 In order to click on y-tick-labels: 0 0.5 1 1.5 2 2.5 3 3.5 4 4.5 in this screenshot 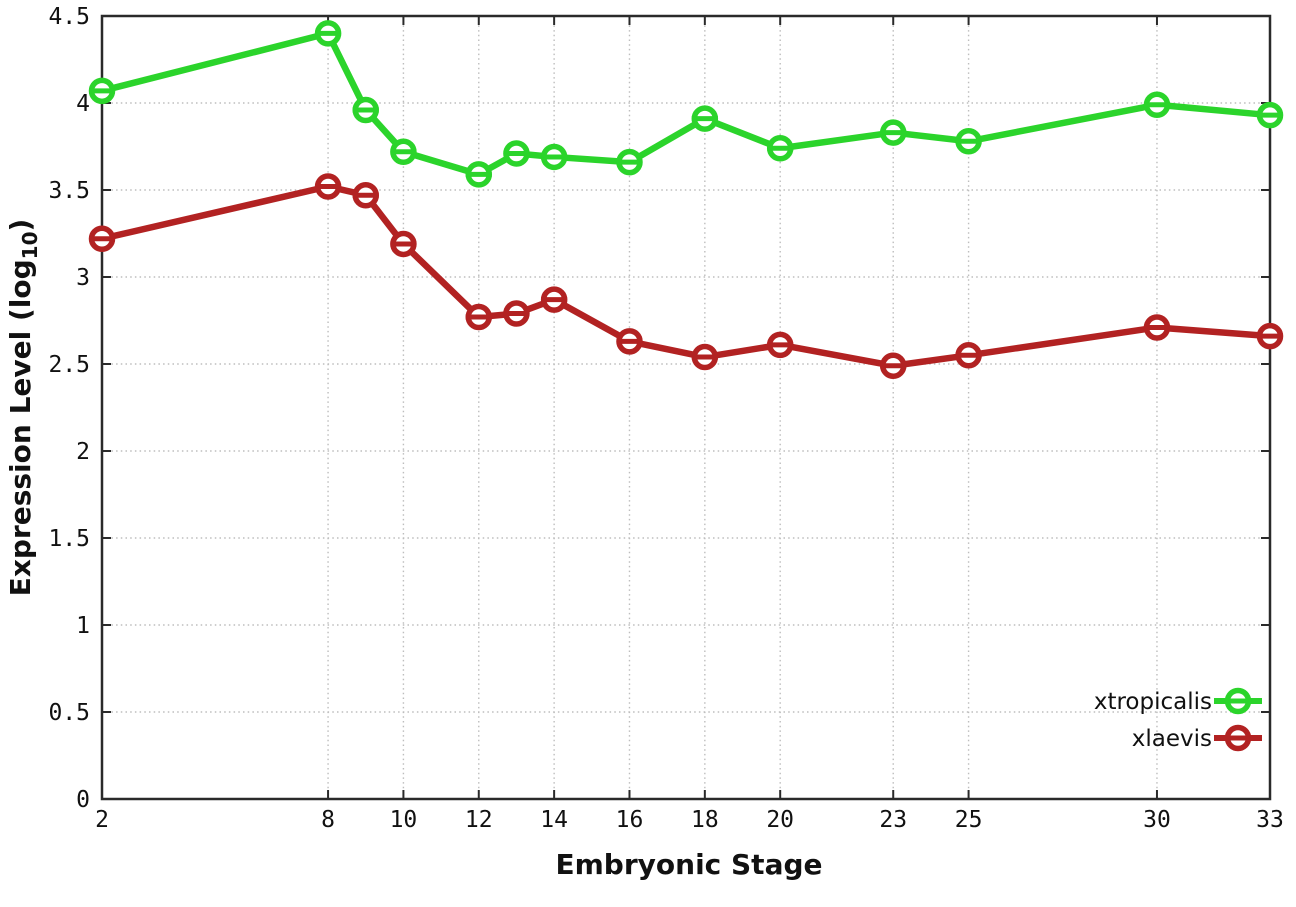, I will do `click(69, 408)`.